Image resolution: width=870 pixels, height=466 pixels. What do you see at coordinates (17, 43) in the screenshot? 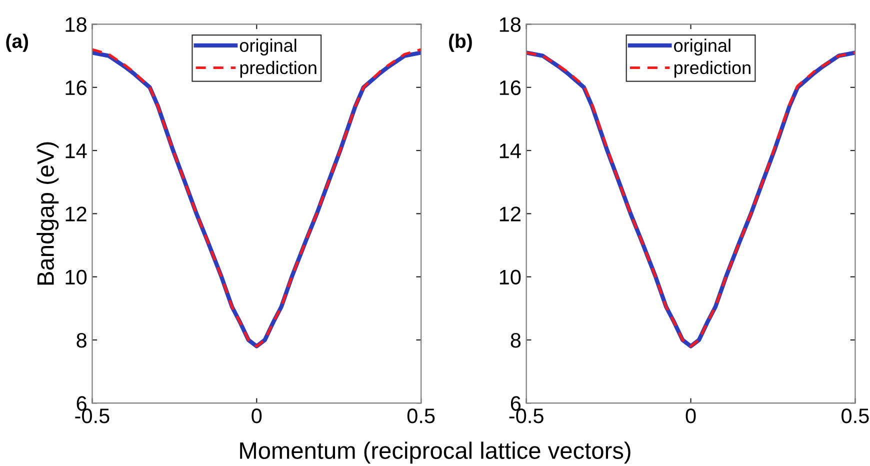
I see `text: (a)` at bounding box center [17, 43].